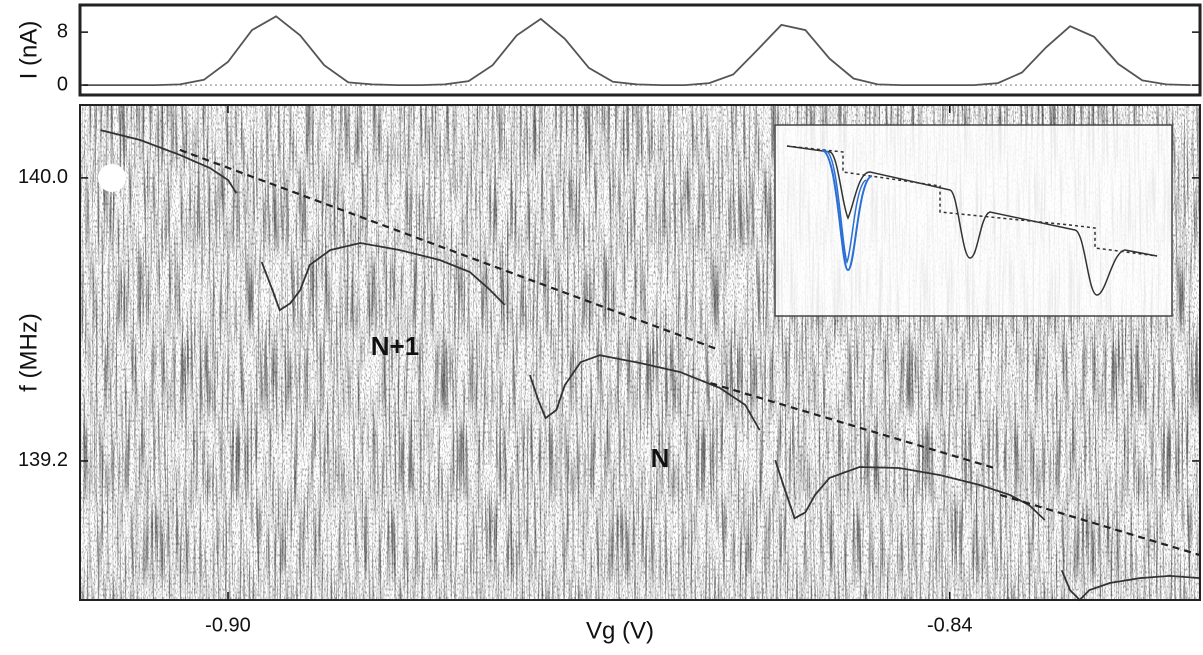 The image size is (1203, 655). I want to click on annotation: N, so click(660, 458).